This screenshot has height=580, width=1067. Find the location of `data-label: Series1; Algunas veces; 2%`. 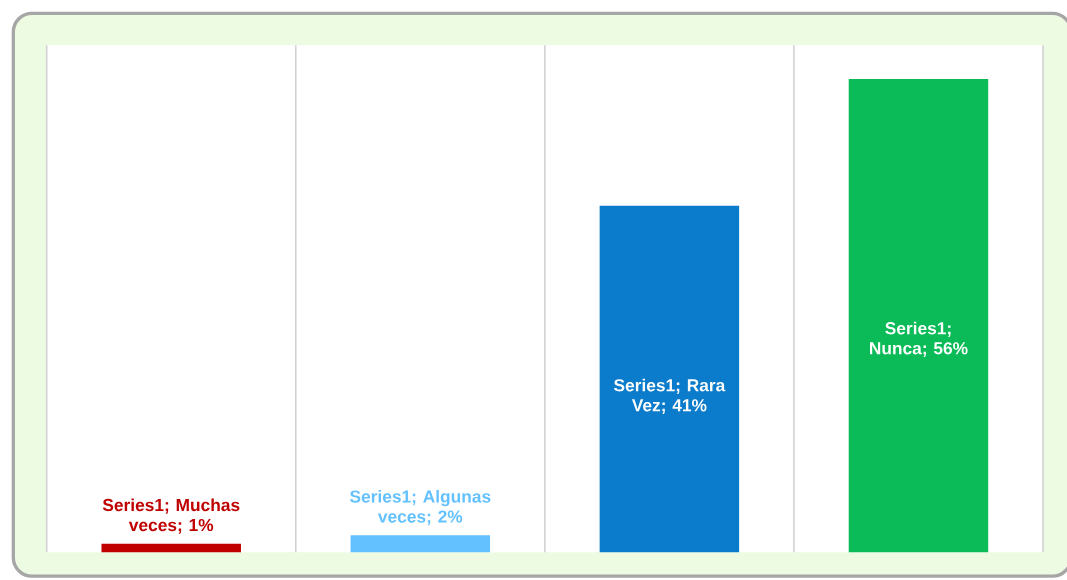

data-label: Series1; Algunas veces; 2% is located at coordinates (420, 507).